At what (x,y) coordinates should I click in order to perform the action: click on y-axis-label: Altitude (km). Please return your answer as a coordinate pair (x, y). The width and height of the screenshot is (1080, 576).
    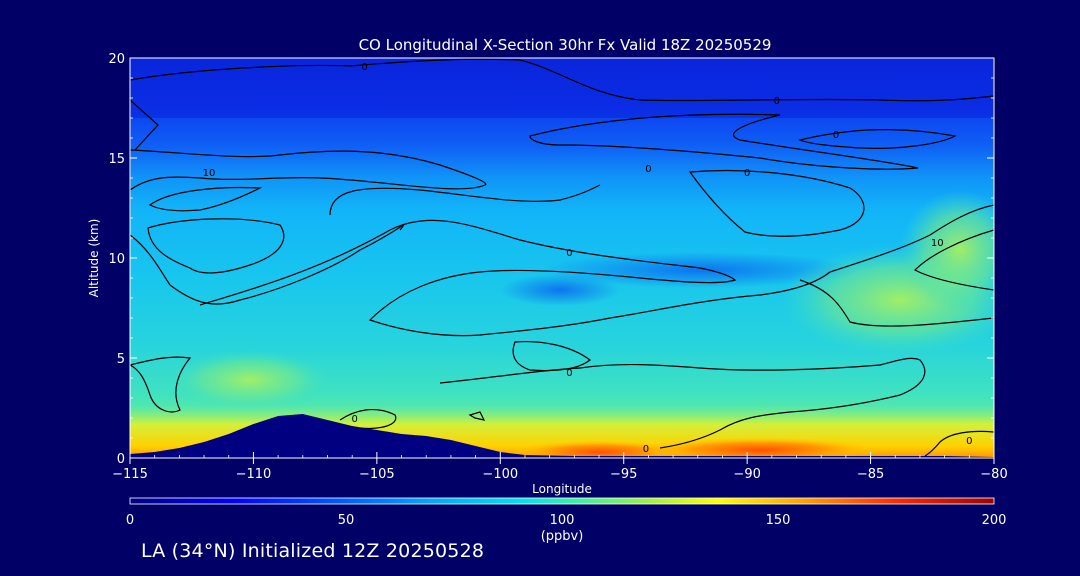
    Looking at the image, I should click on (94, 258).